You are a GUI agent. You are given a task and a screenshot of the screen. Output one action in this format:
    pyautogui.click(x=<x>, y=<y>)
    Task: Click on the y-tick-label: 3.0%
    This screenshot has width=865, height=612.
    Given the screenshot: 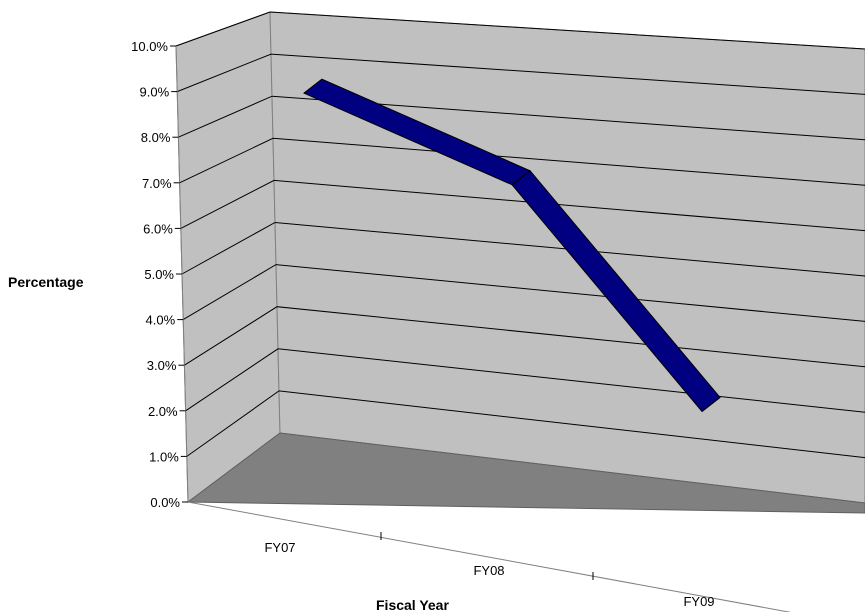 What is the action you would take?
    pyautogui.click(x=162, y=365)
    